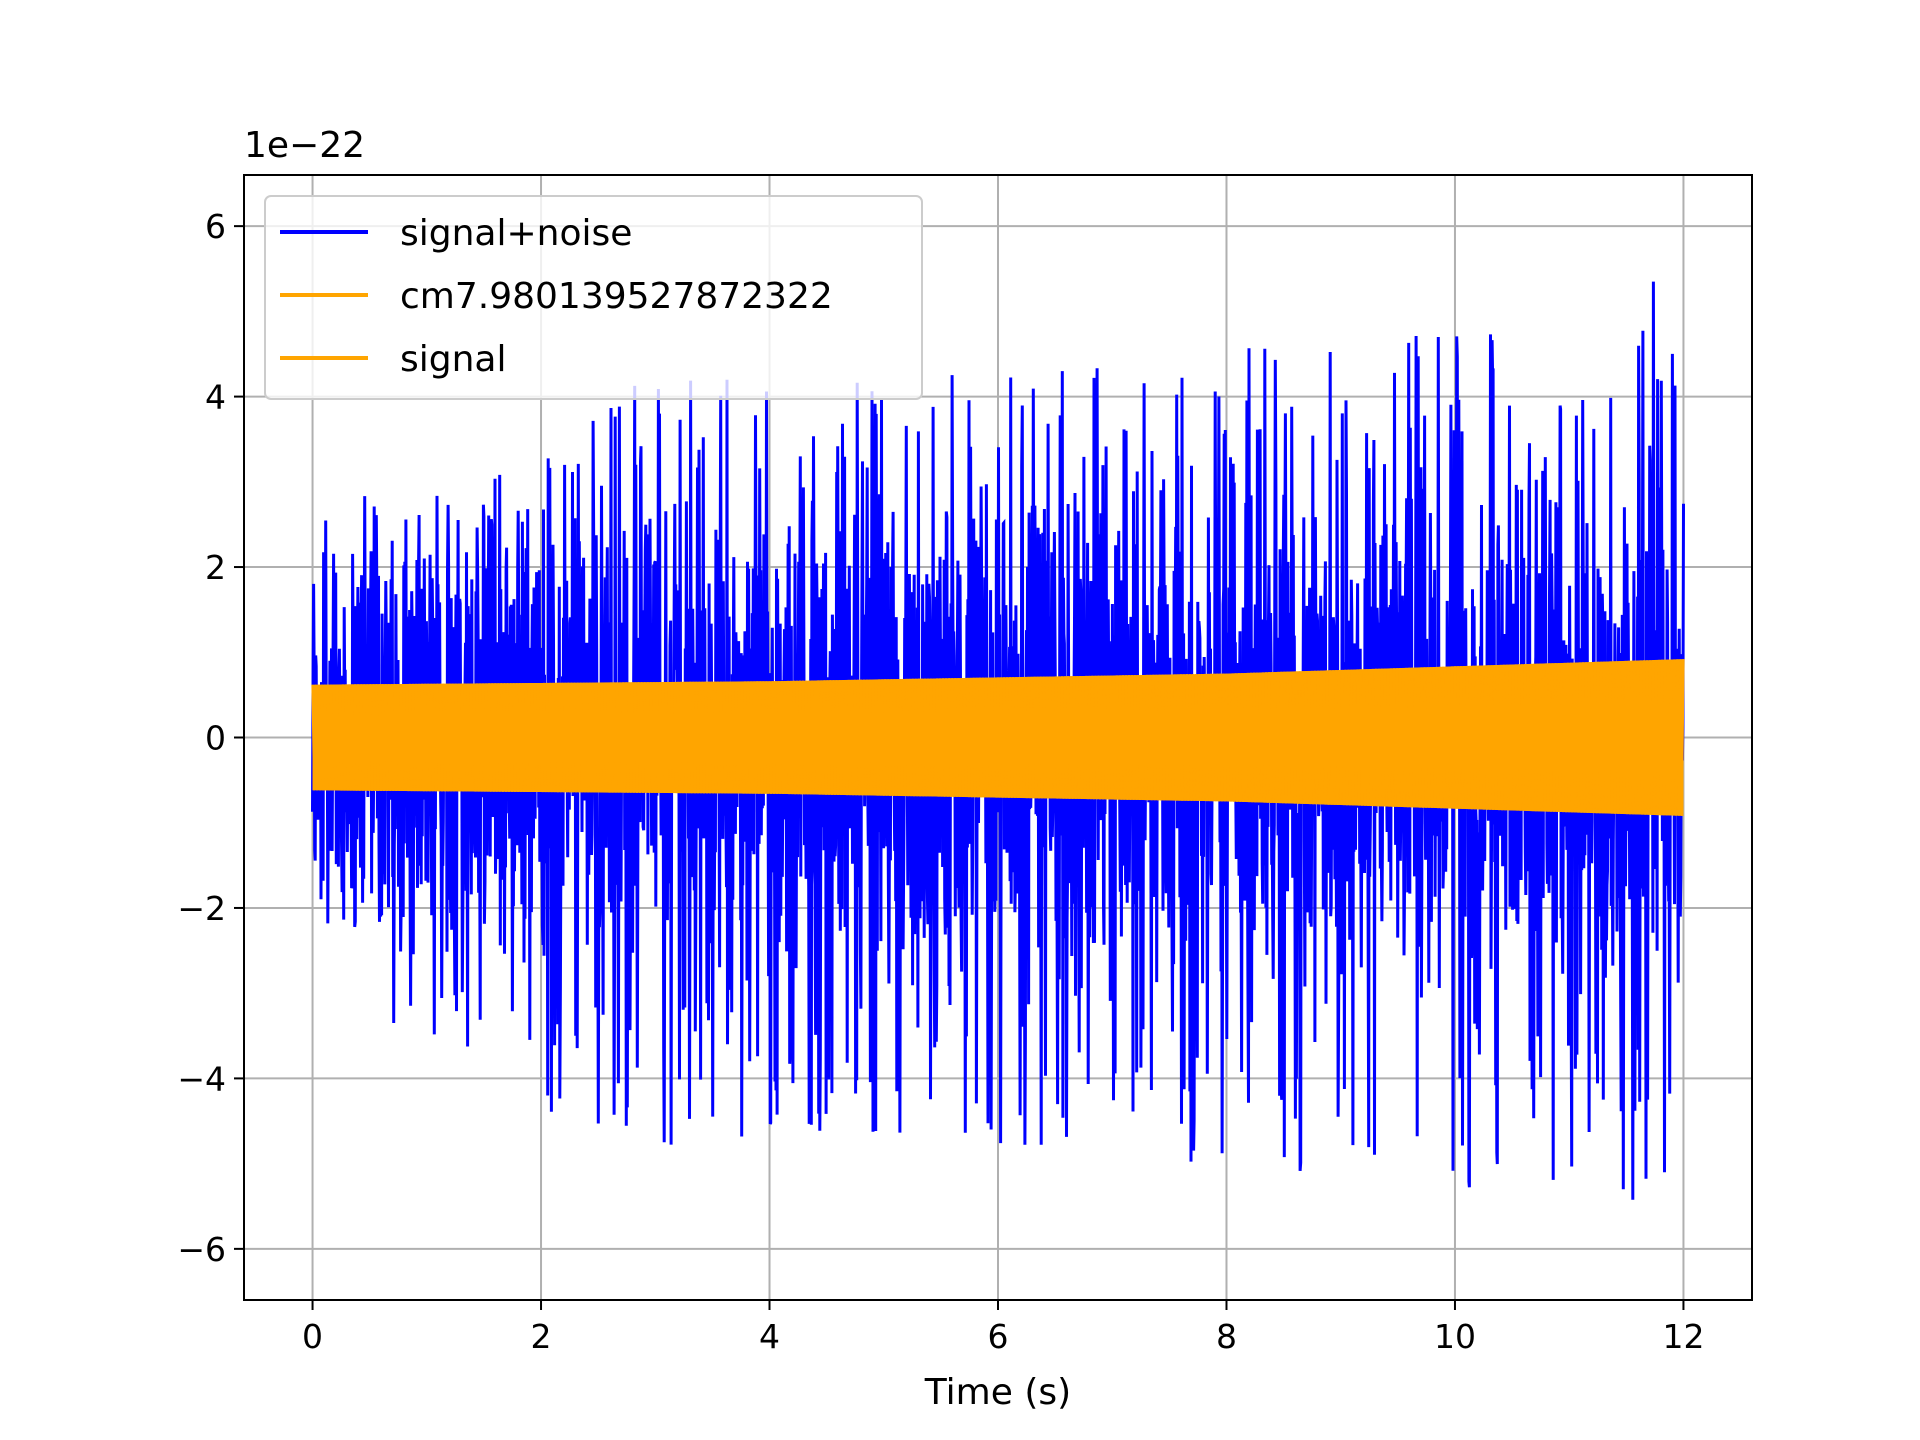 The width and height of the screenshot is (1920, 1440). I want to click on x-tick-label: 6, so click(998, 1336).